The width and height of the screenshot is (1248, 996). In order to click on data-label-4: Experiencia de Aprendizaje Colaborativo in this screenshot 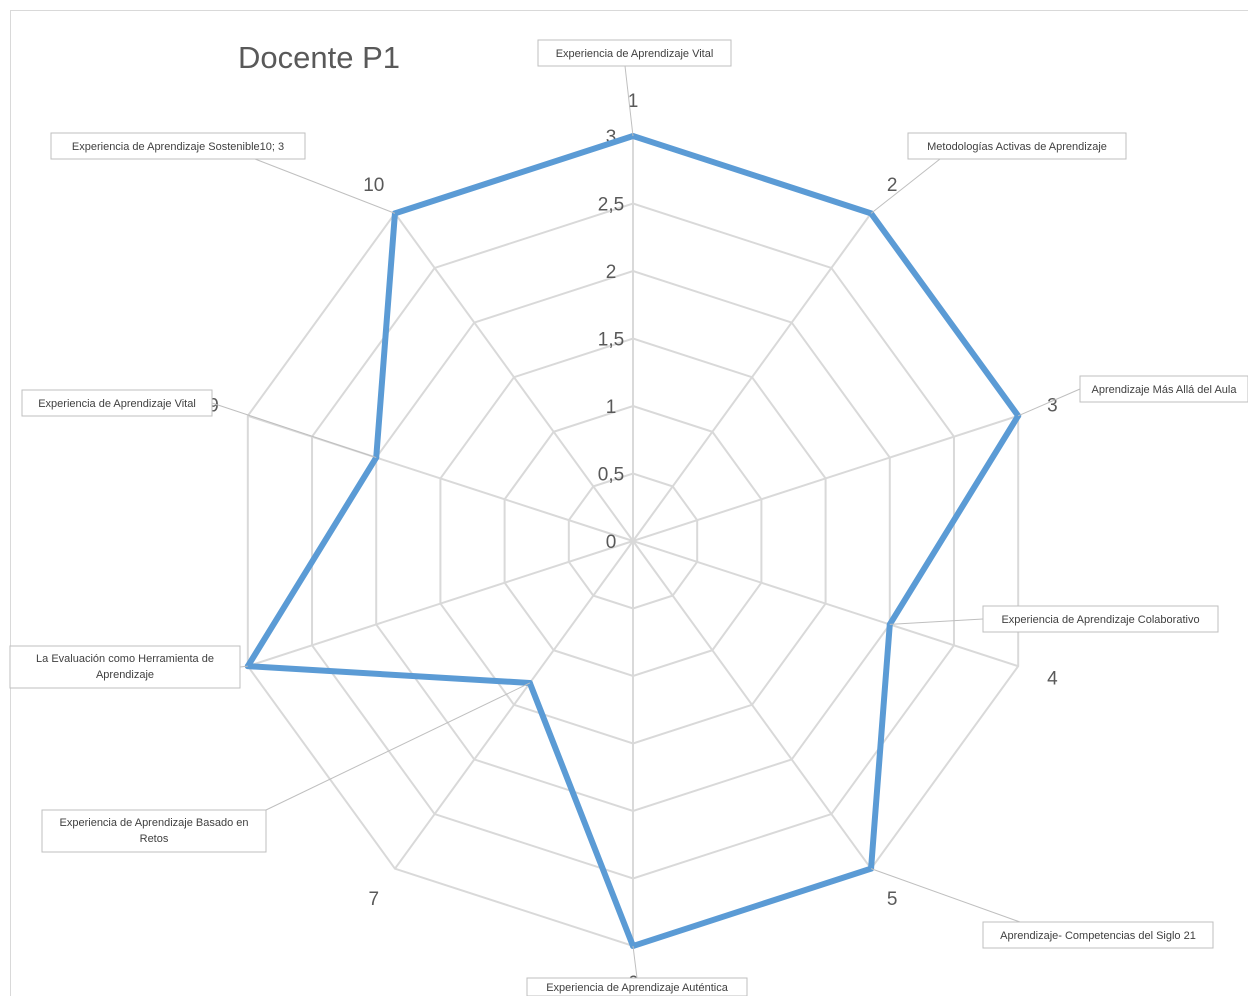, I will do `click(1100, 620)`.